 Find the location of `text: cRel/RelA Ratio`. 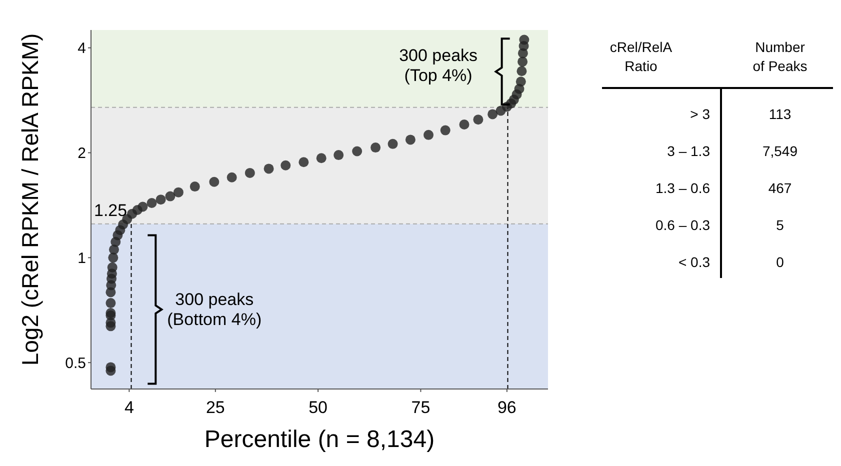

text: cRel/RelA Ratio is located at coordinates (641, 56).